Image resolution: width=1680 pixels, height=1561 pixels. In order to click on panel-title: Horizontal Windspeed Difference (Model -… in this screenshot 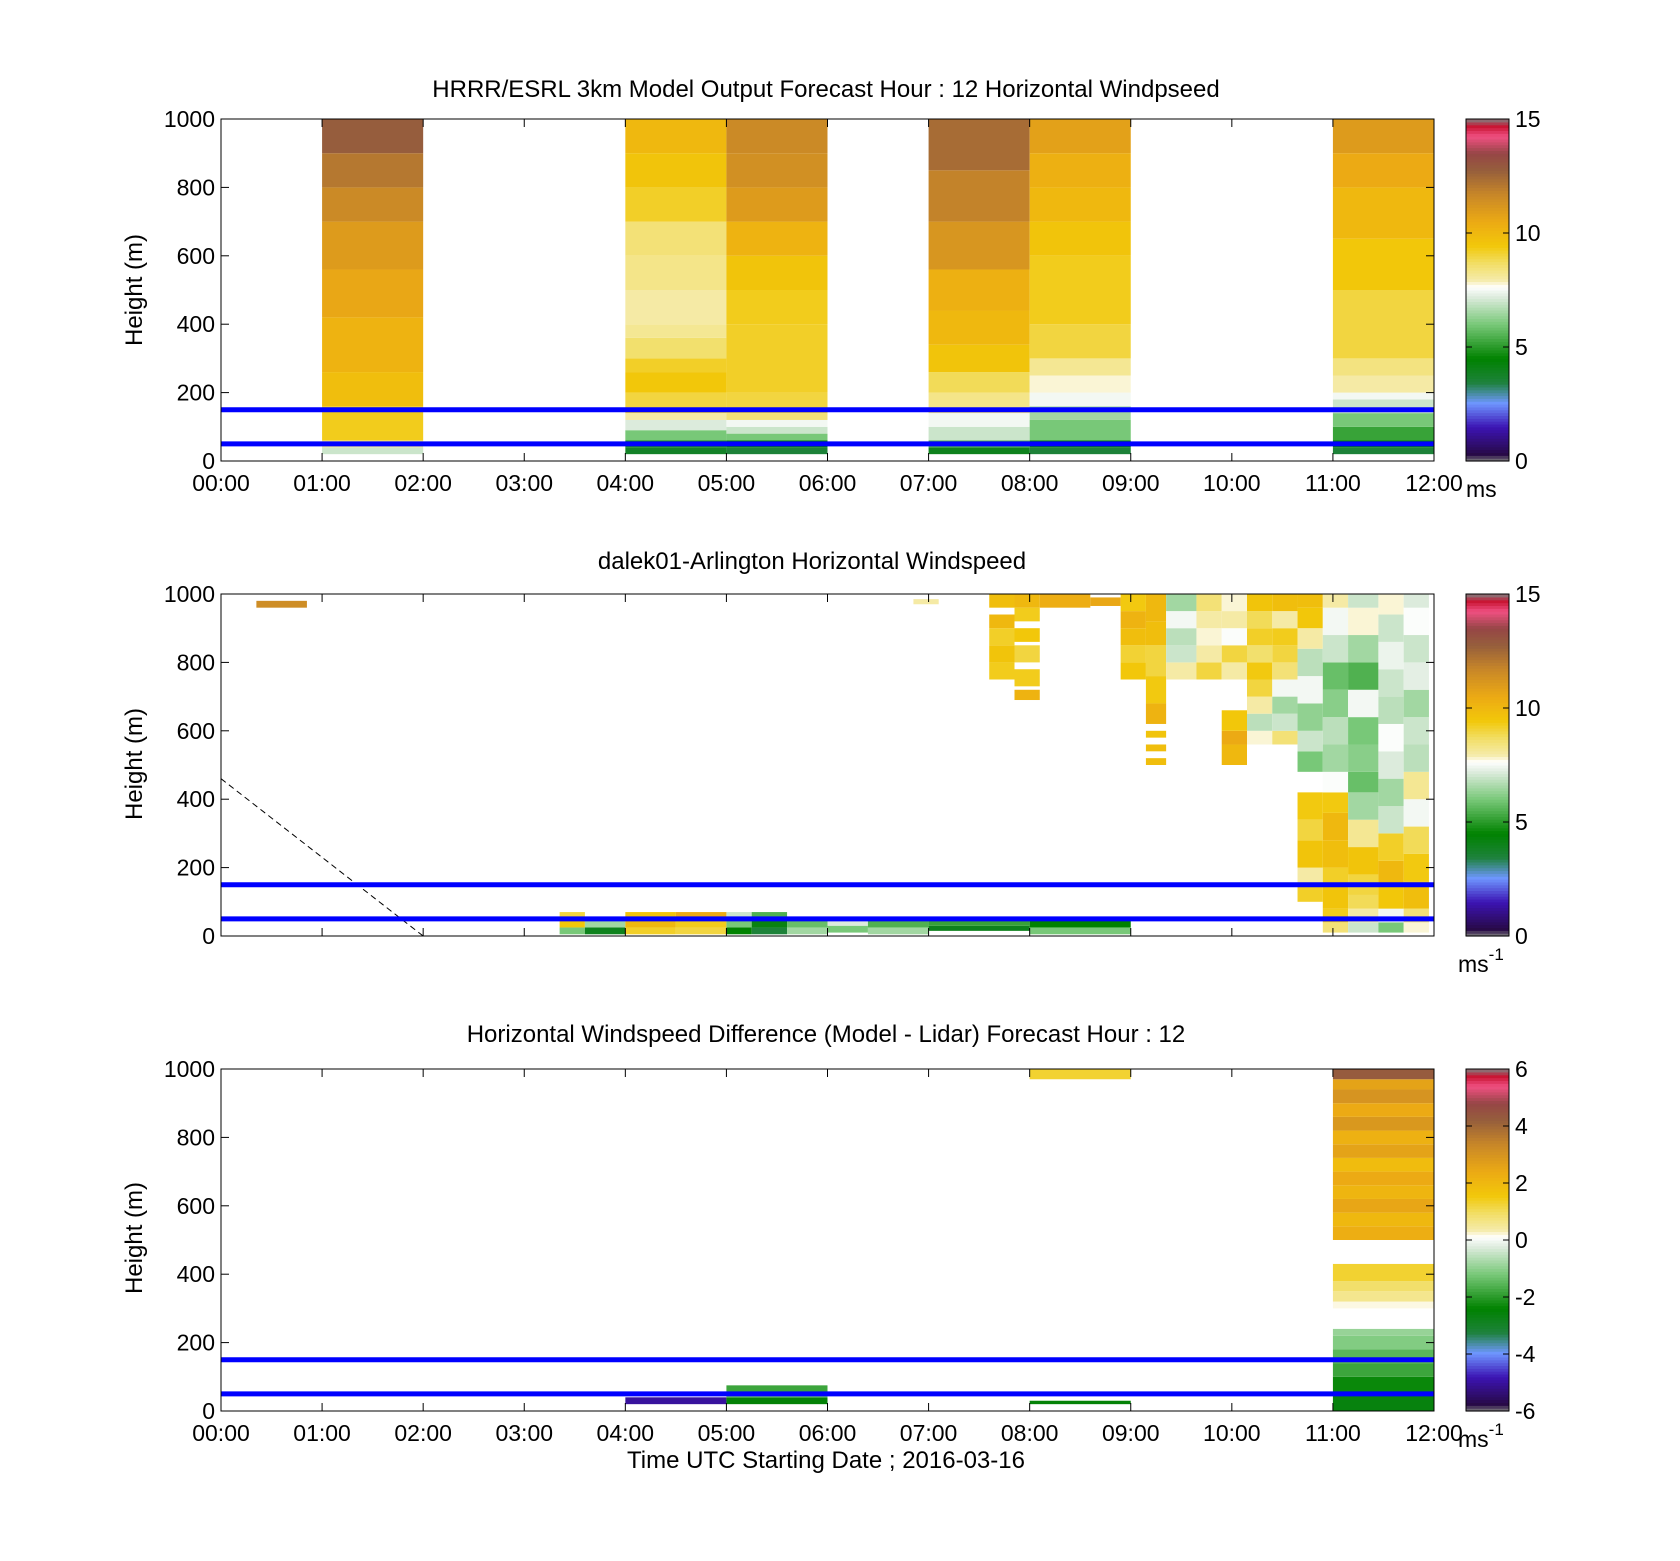, I will do `click(826, 1034)`.